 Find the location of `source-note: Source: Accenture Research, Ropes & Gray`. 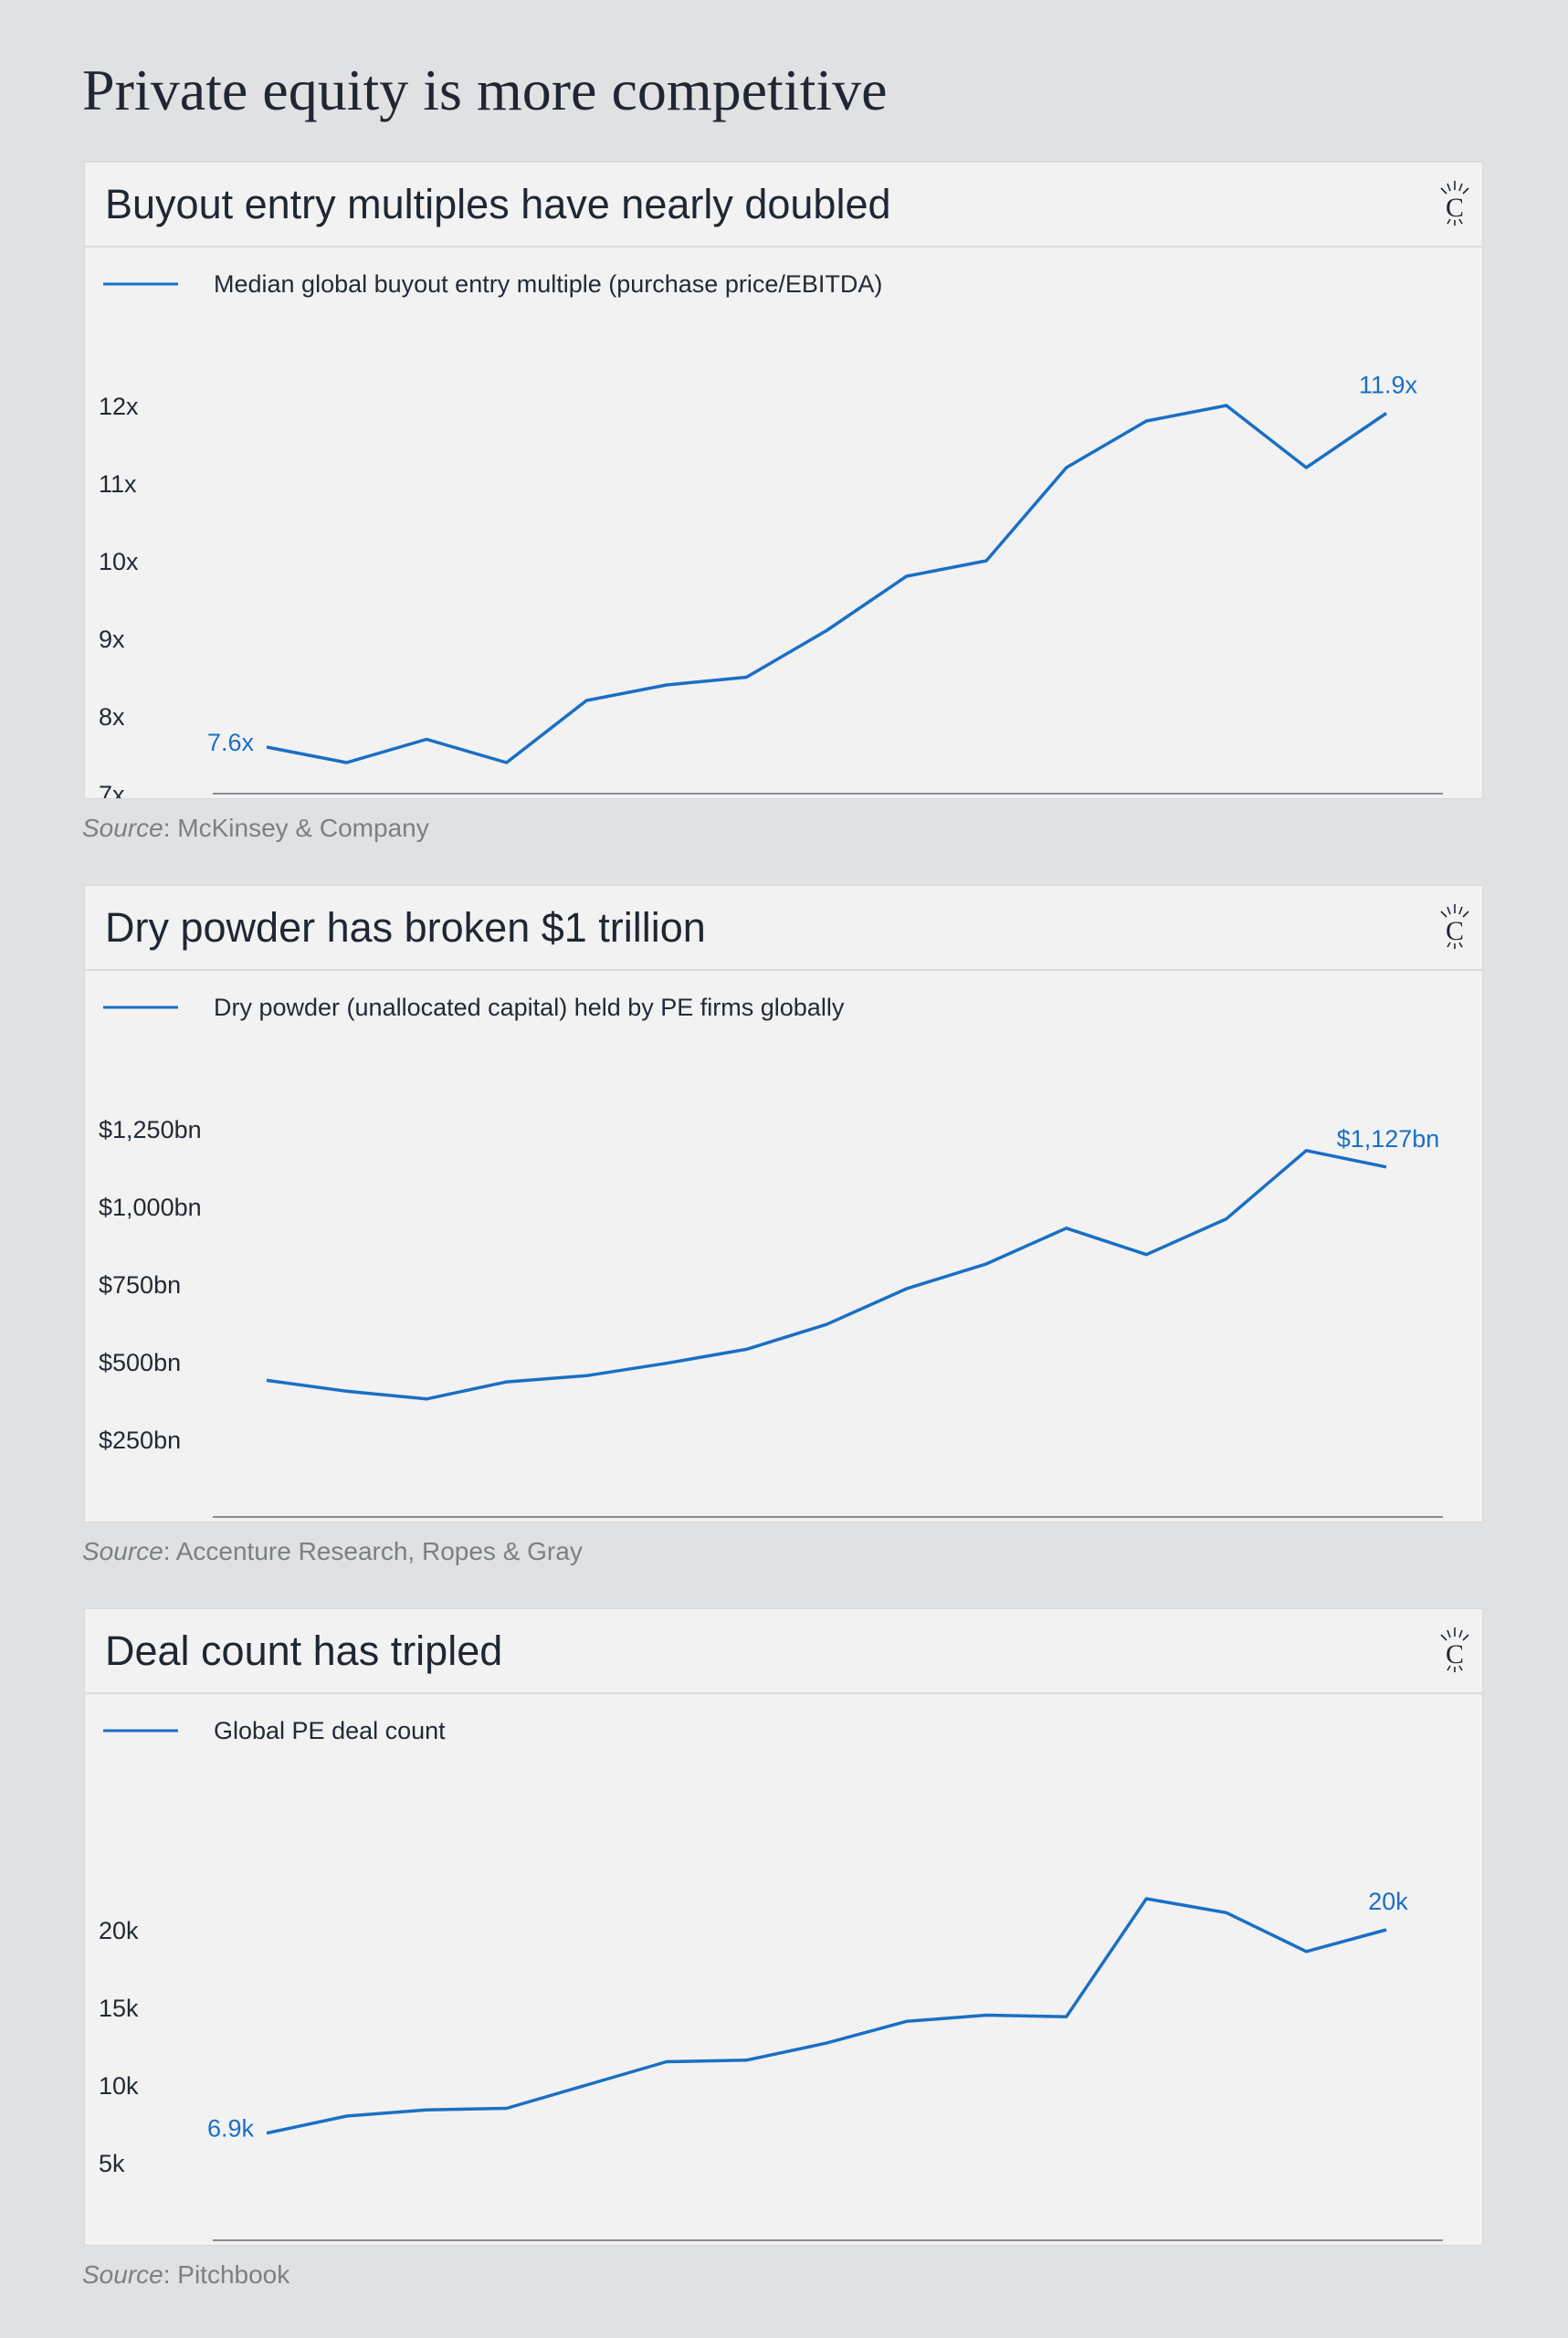

source-note: Source: Accenture Research, Ropes & Gray is located at coordinates (332, 1551).